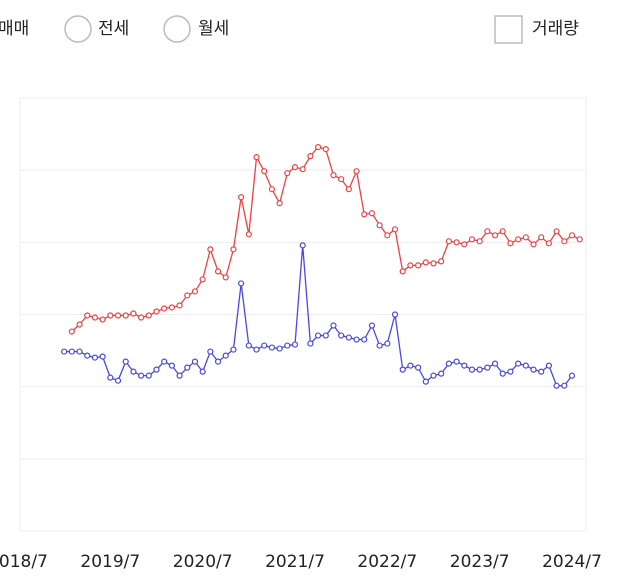  I want to click on x-tick-label: 2023/7, so click(480, 562).